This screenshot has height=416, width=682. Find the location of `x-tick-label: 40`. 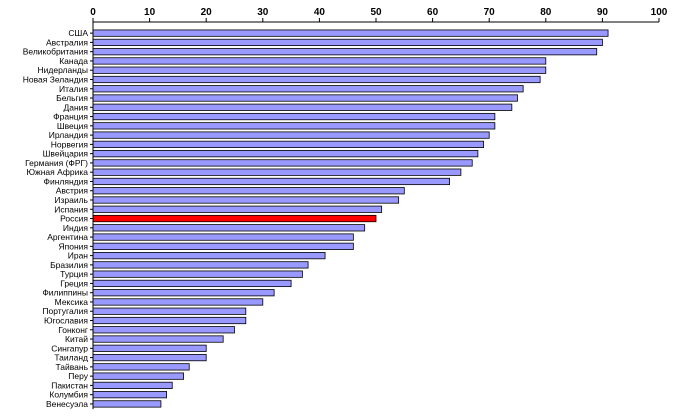

x-tick-label: 40 is located at coordinates (320, 12).